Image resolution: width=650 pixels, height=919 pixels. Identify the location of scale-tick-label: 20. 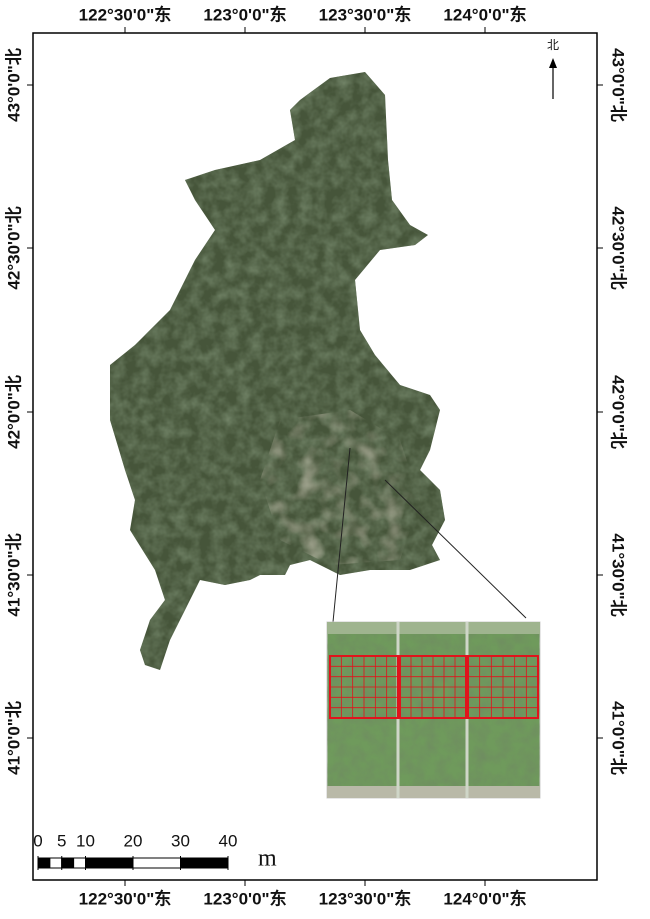
(133, 840).